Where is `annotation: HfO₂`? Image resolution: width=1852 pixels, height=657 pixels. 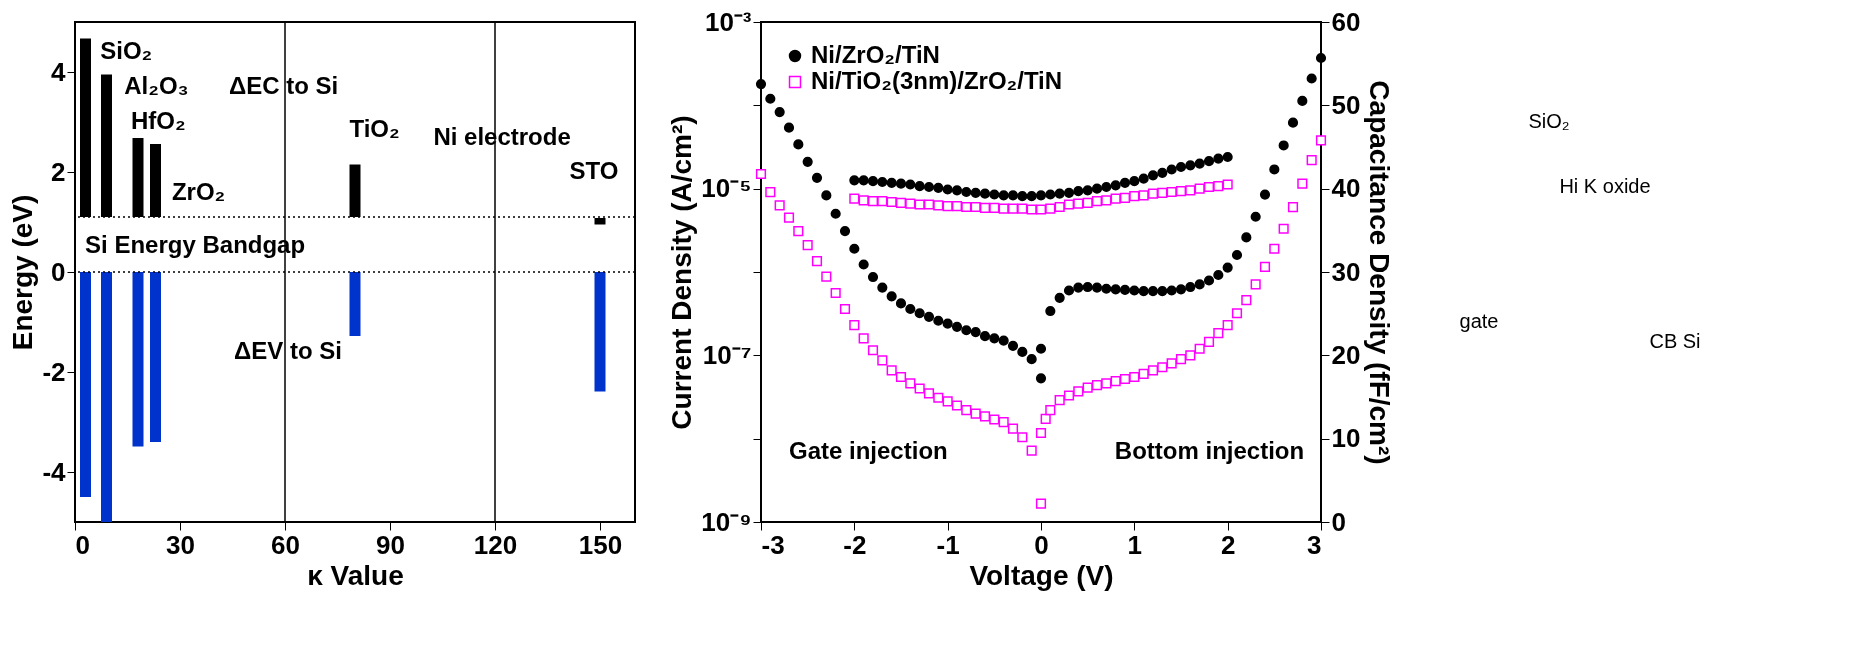
annotation: HfO₂ is located at coordinates (158, 120).